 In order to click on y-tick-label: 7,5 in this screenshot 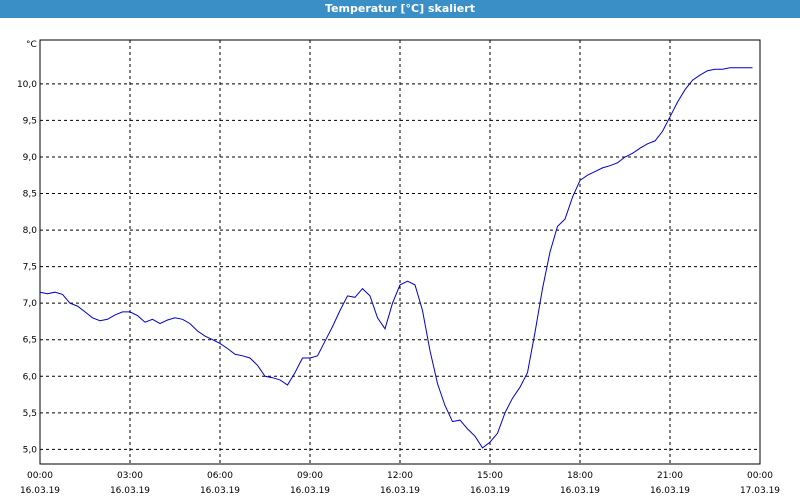, I will do `click(30, 268)`.